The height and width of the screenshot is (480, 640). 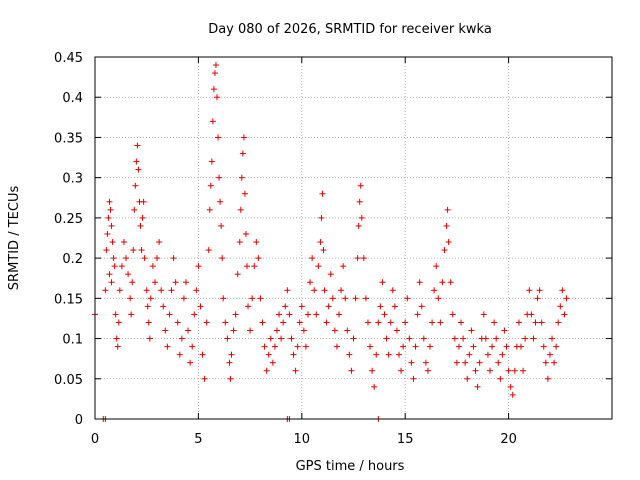 I want to click on y-tick-label: 0.4, so click(x=72, y=98).